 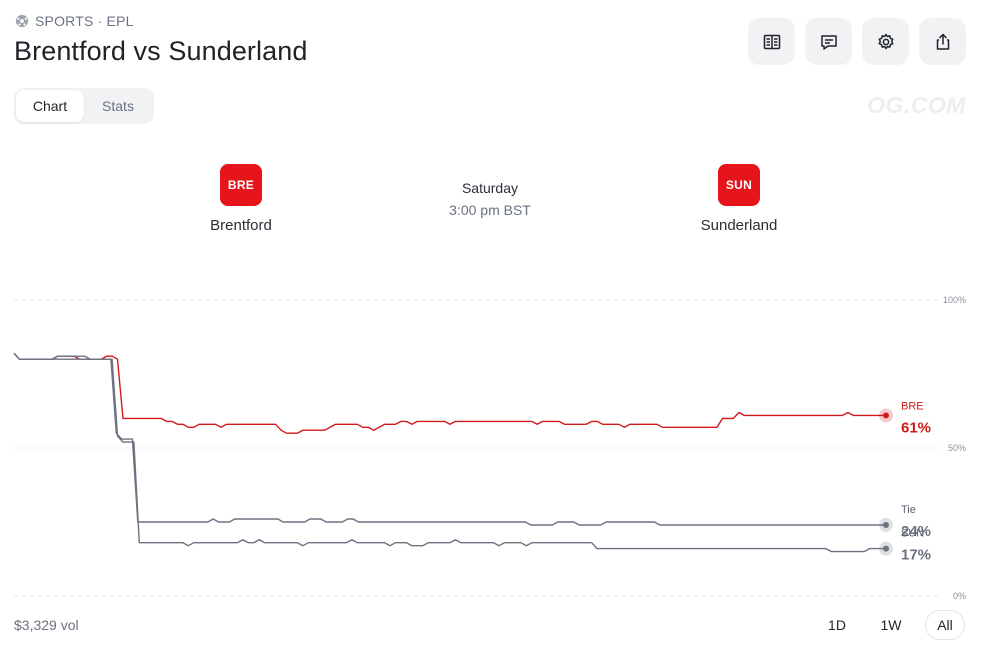 What do you see at coordinates (84, 21) in the screenshot?
I see `breadcrumb-label: SPORTS · EPL` at bounding box center [84, 21].